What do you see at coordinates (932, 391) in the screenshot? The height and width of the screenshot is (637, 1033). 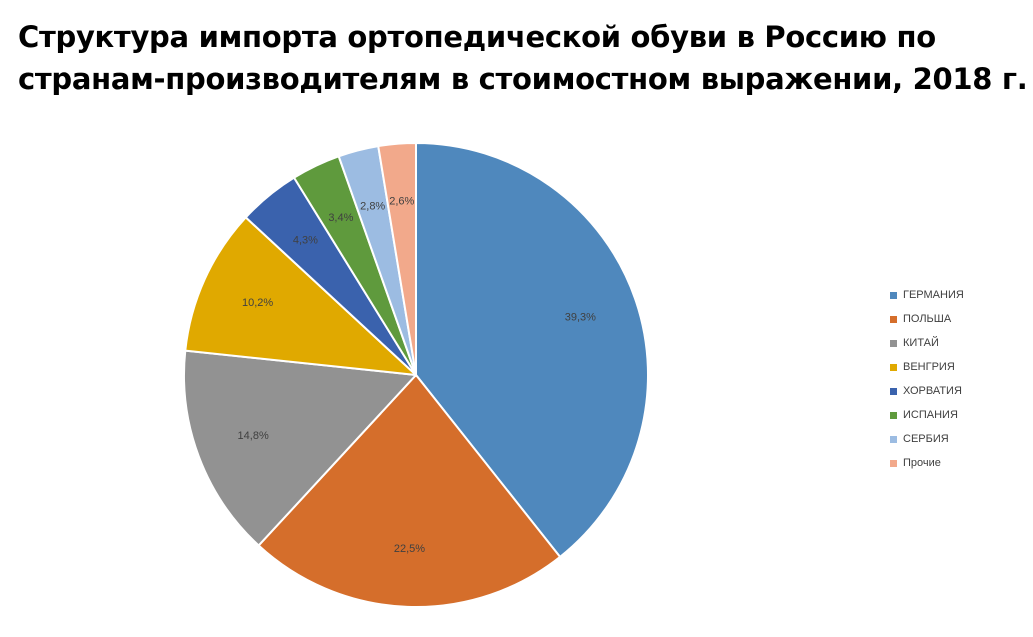 I see `legend-label: ХОРВАТИЯ` at bounding box center [932, 391].